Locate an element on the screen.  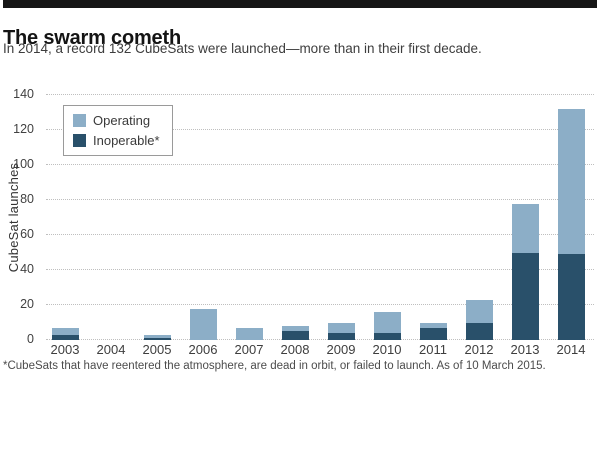
bar-2014 is located at coordinates (571, 224).